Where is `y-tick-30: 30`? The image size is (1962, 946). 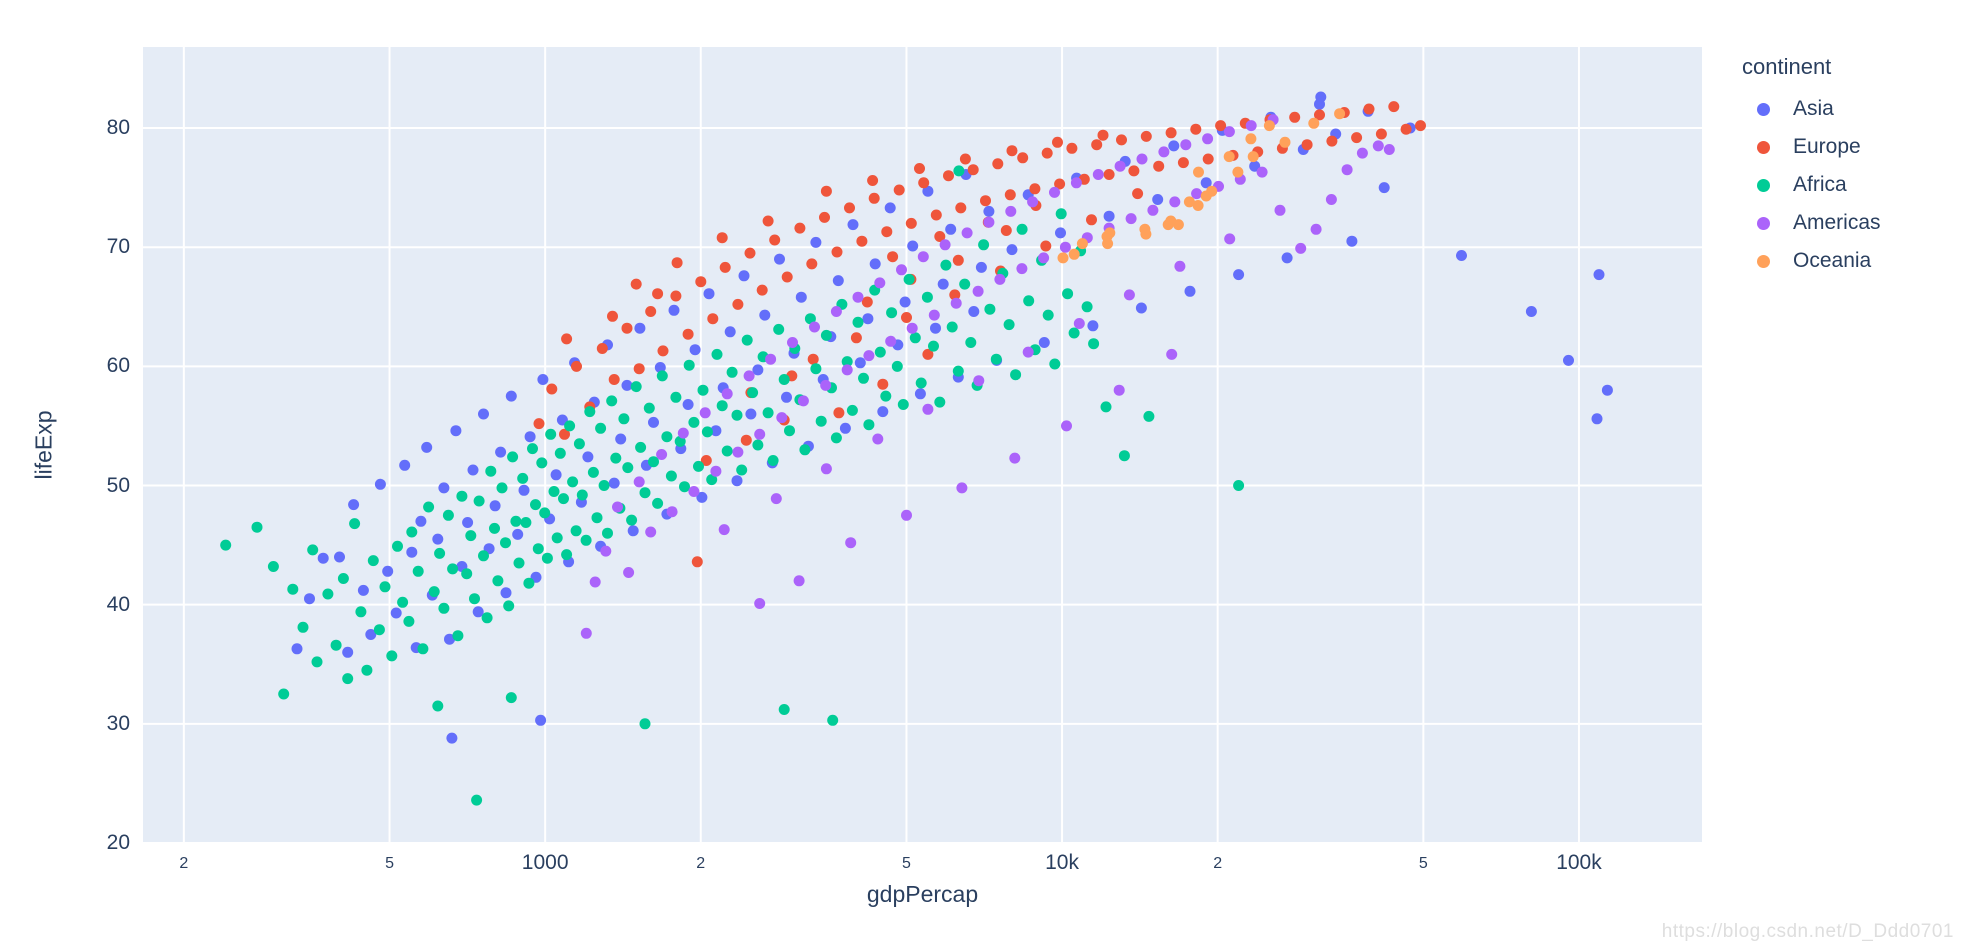
y-tick-30: 30 is located at coordinates (118, 723).